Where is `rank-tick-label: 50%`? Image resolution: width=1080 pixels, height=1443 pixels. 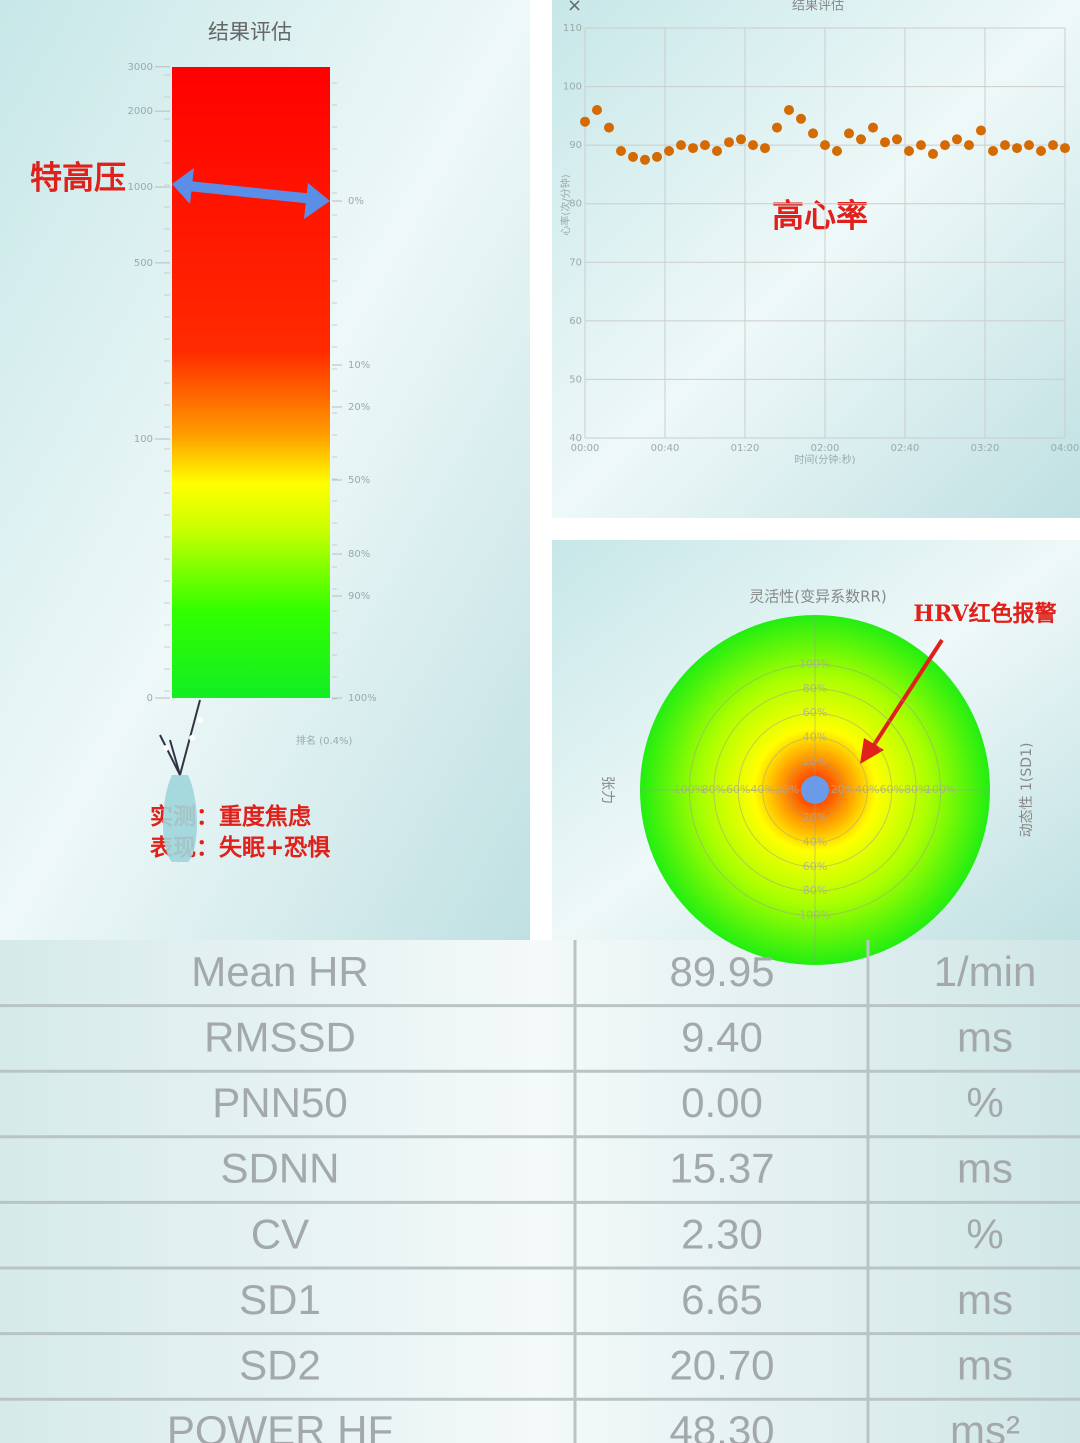 rank-tick-label: 50% is located at coordinates (359, 480).